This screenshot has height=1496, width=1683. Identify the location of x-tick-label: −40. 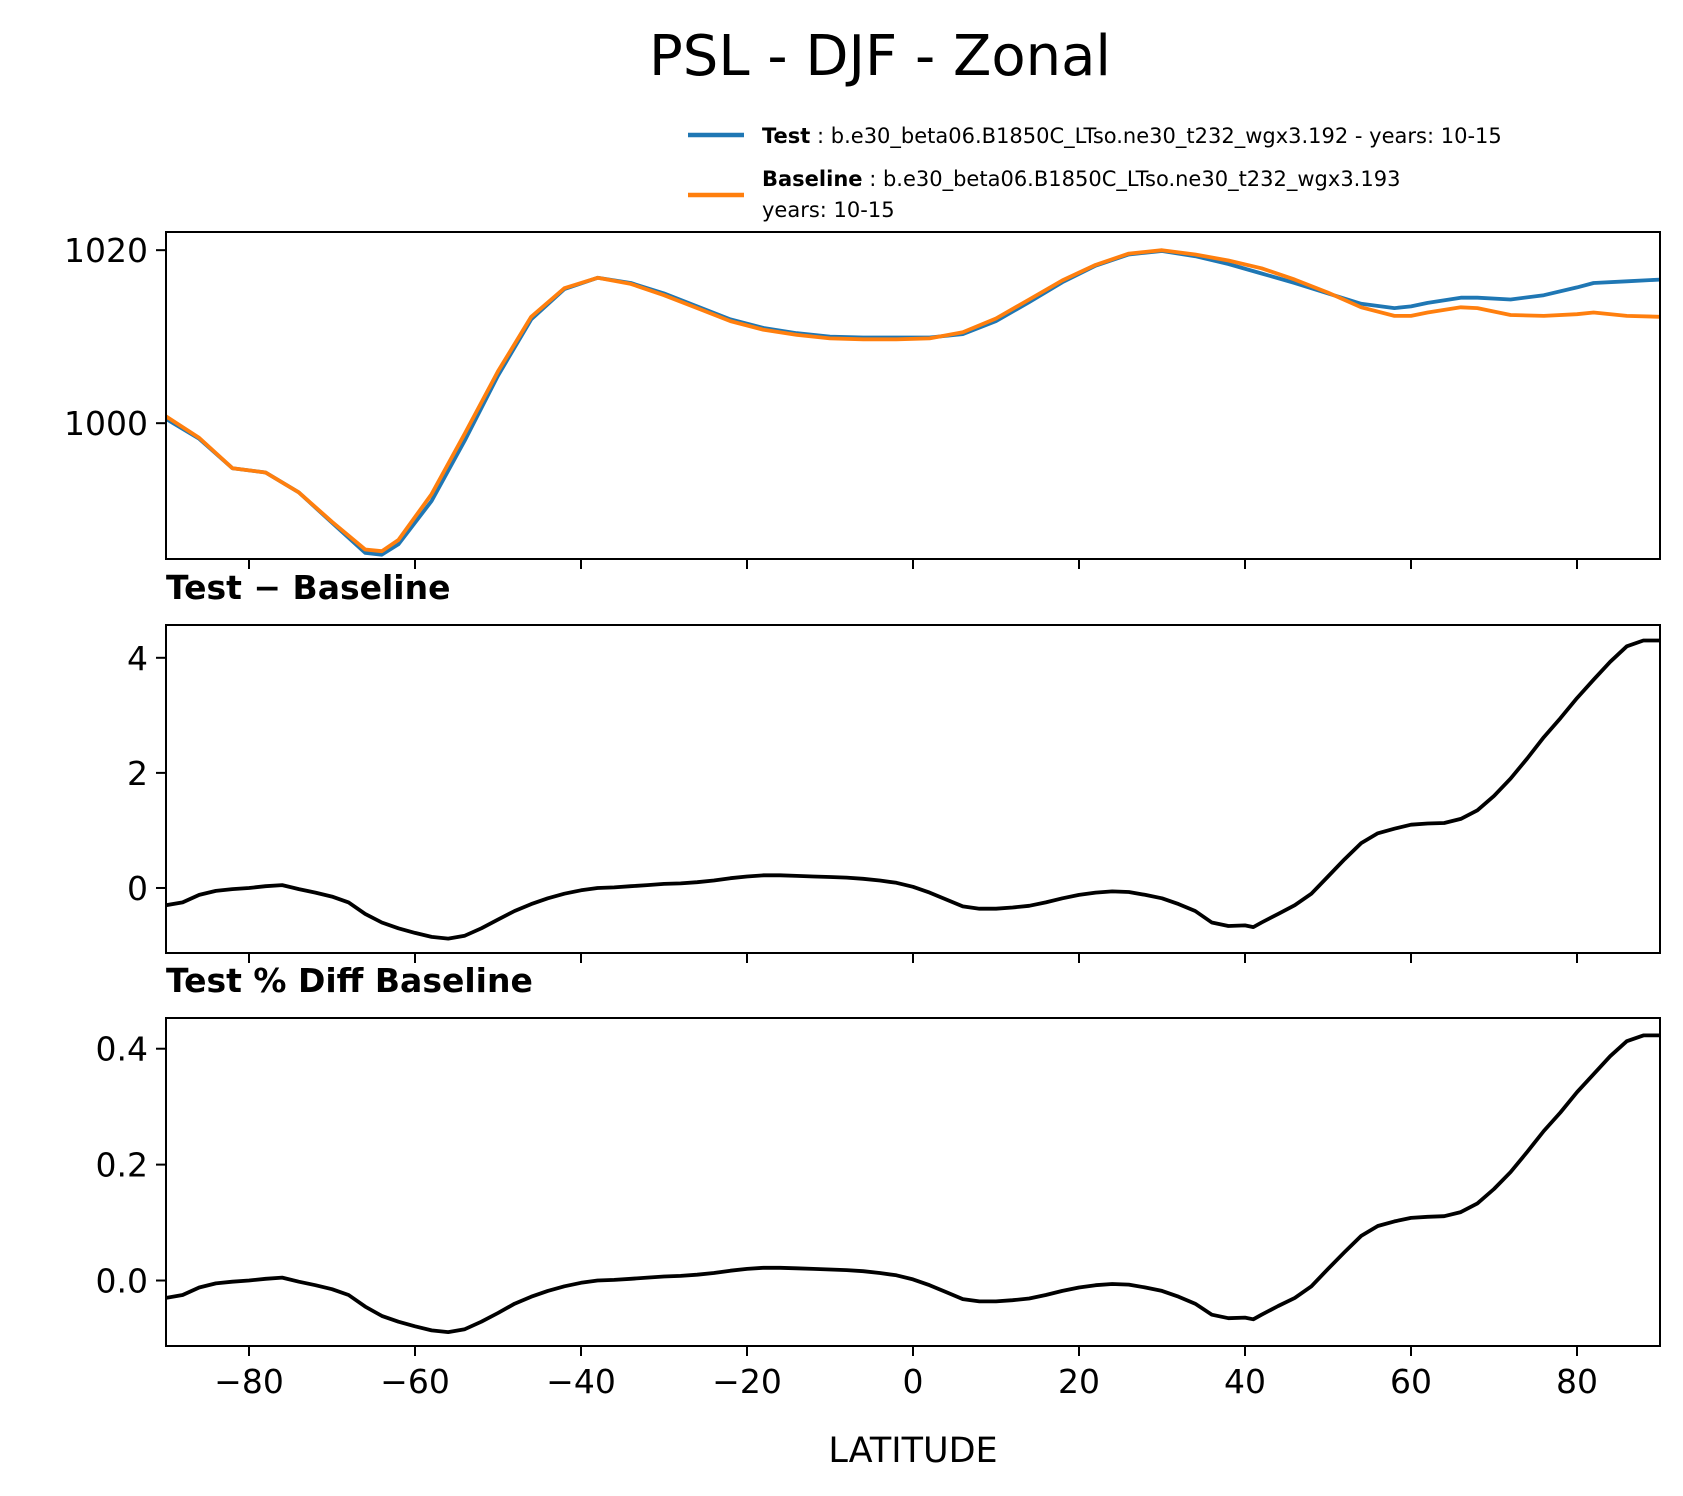
(581, 1381).